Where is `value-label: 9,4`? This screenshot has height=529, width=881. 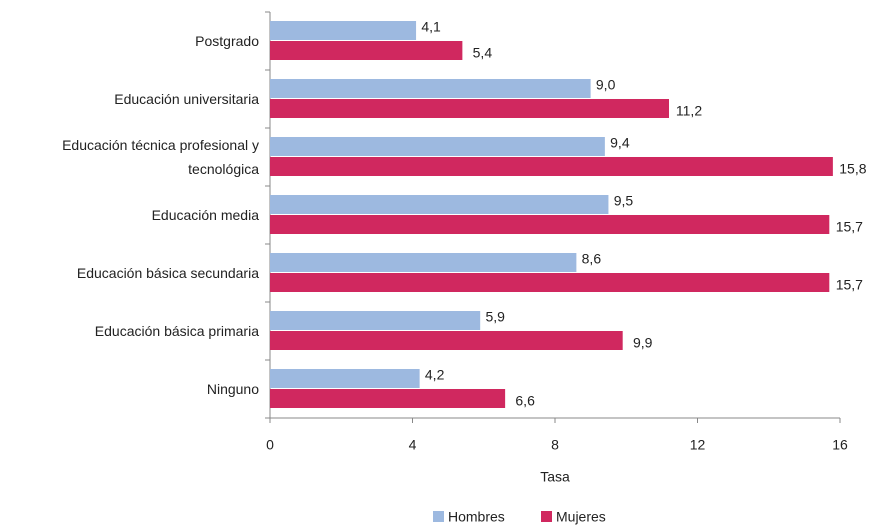 value-label: 9,4 is located at coordinates (620, 143).